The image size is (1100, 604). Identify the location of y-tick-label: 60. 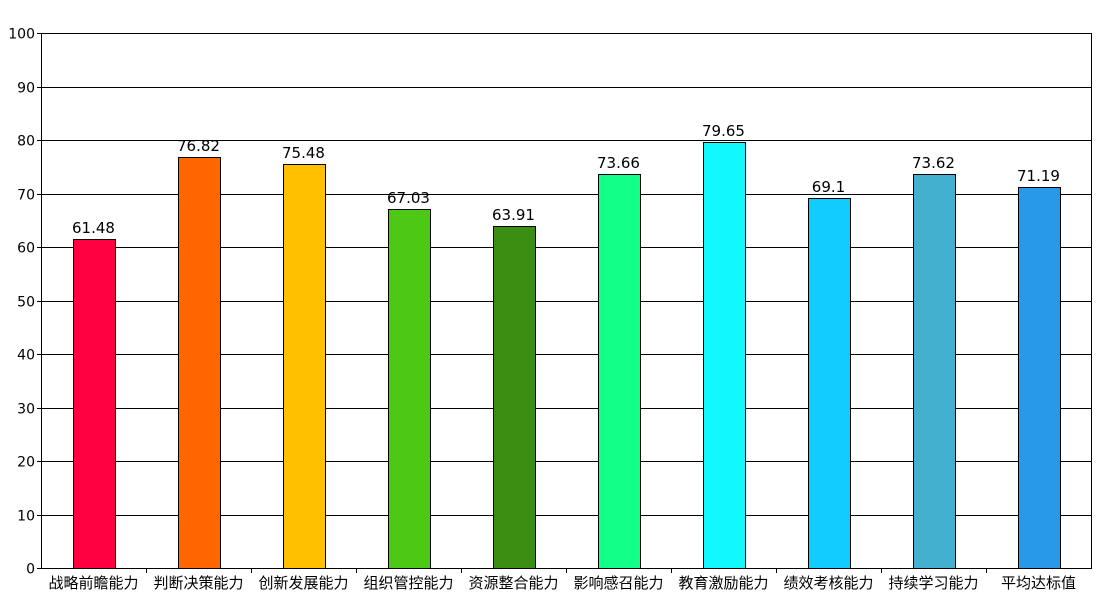
(26, 249).